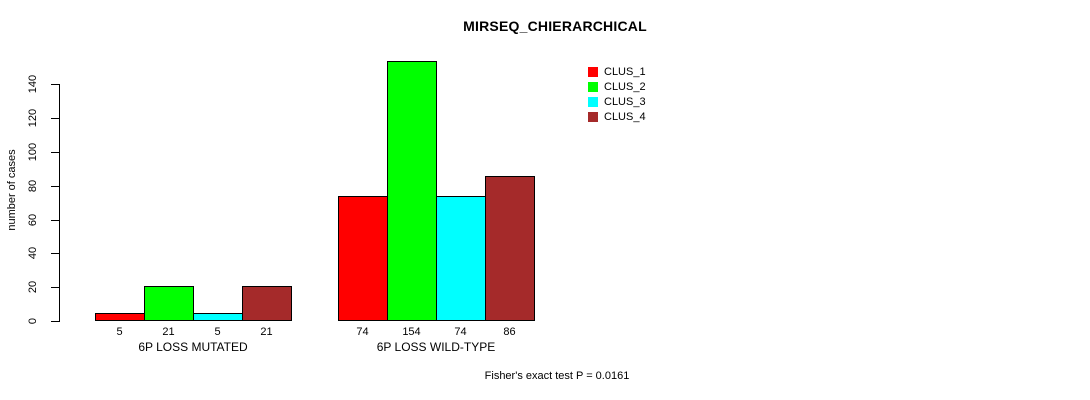  Describe the element at coordinates (33, 84) in the screenshot. I see `y-tick-label: 140` at that location.